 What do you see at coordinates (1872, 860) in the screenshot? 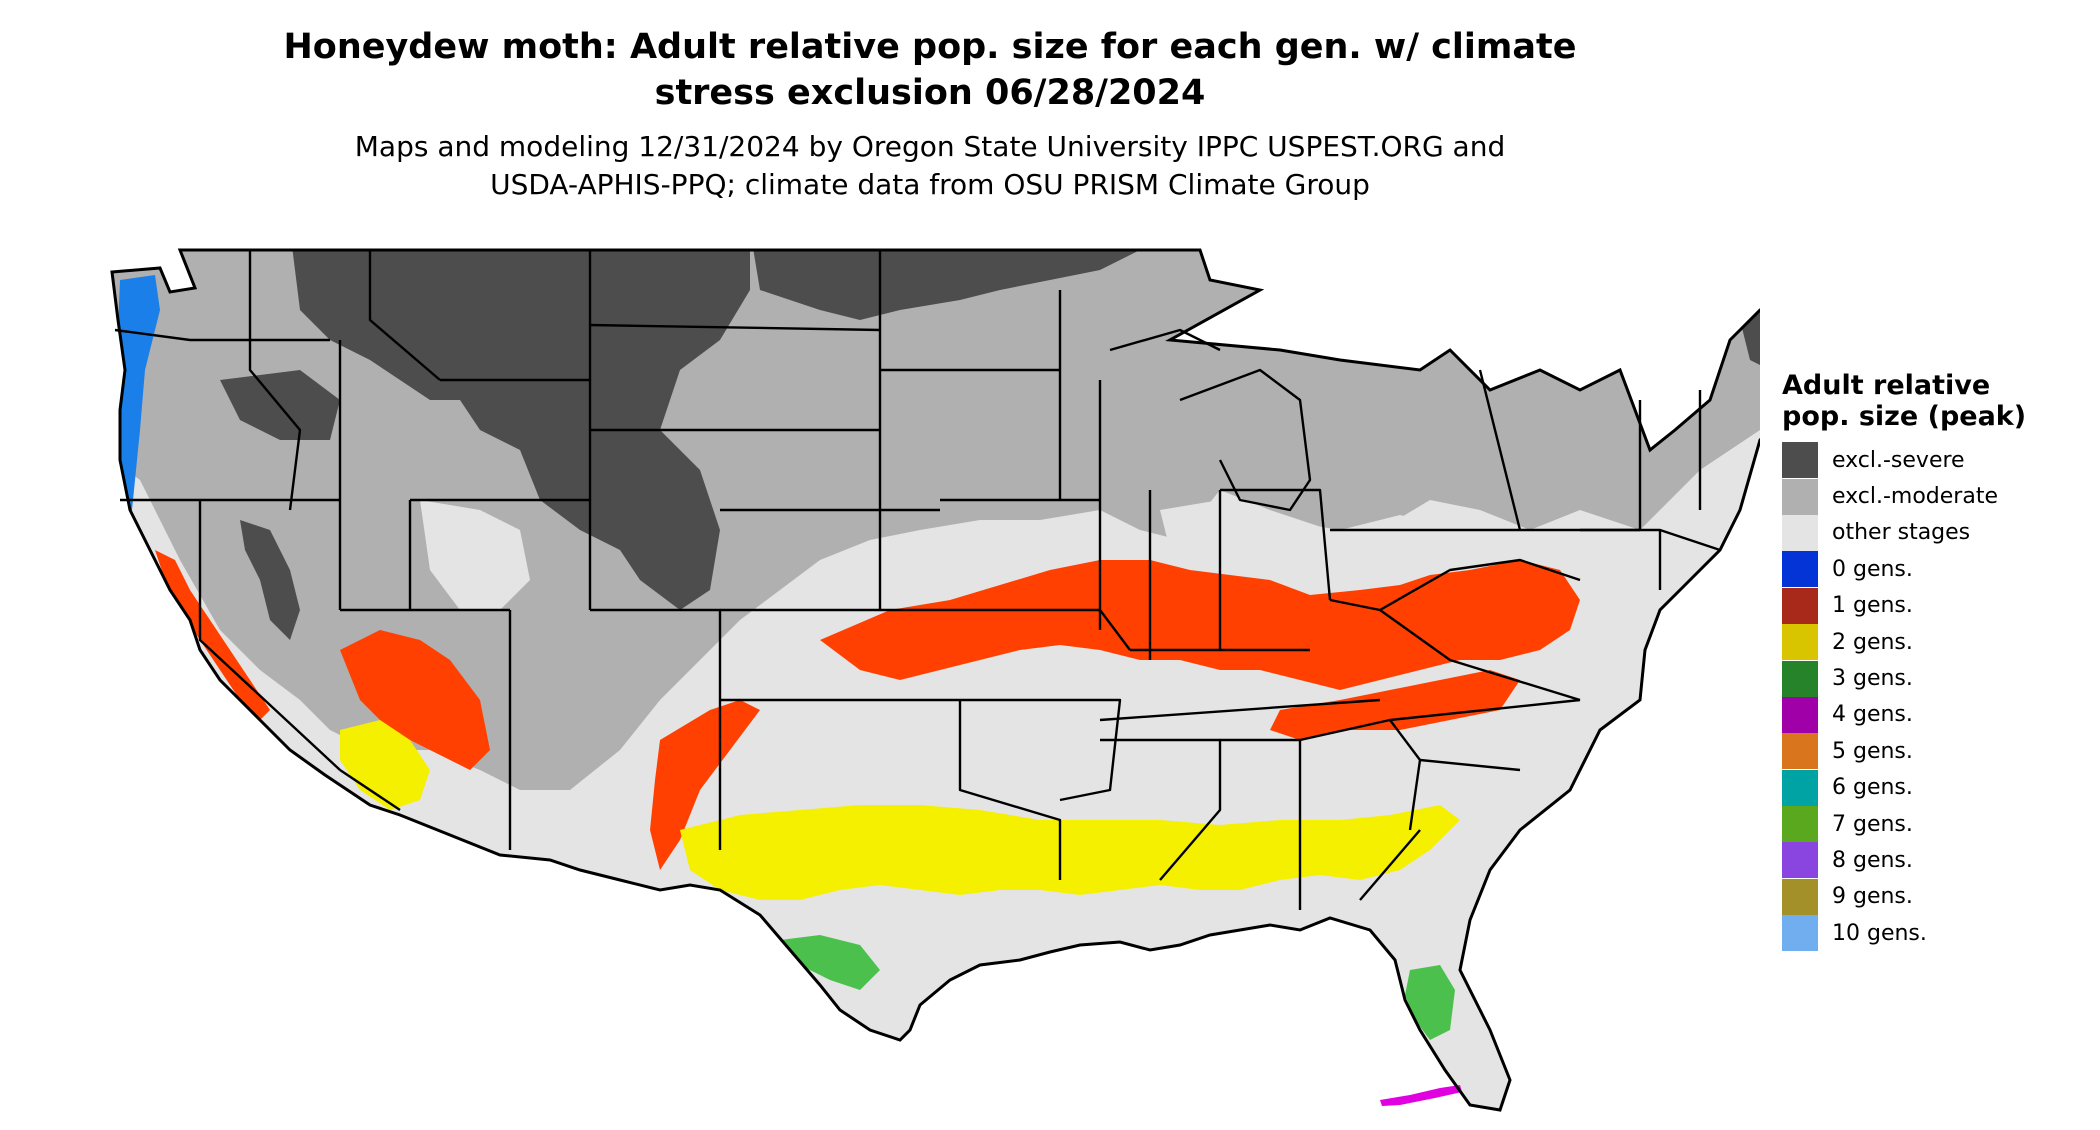
I see `legend-label: 8 gens.` at bounding box center [1872, 860].